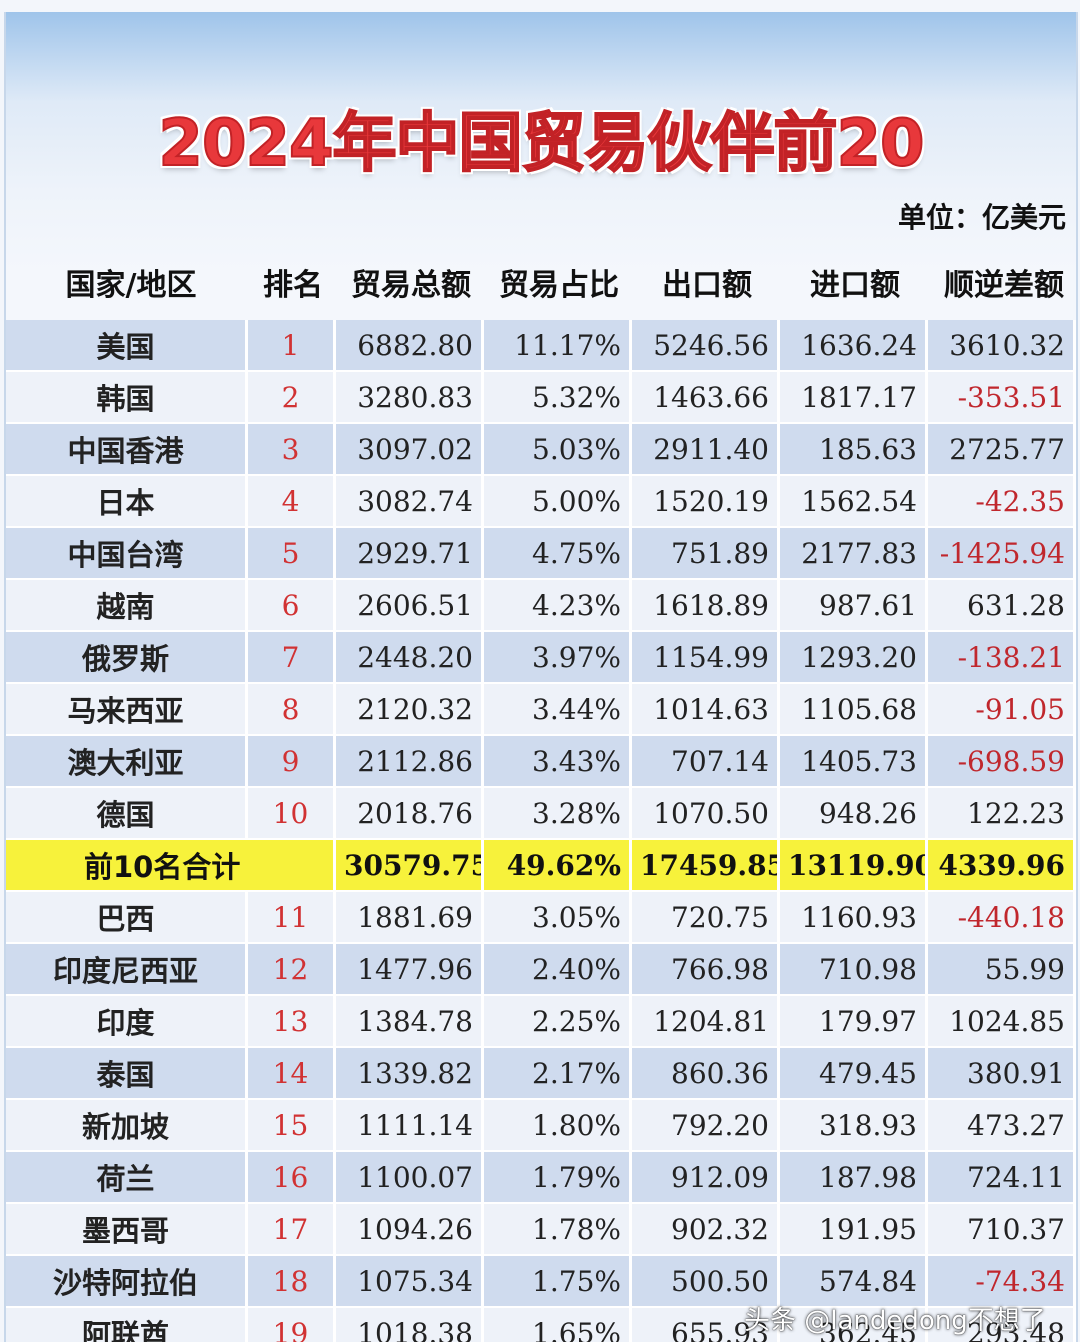  What do you see at coordinates (541, 144) in the screenshot?
I see `page-title: 2024年中国贸易伙伴前20` at bounding box center [541, 144].